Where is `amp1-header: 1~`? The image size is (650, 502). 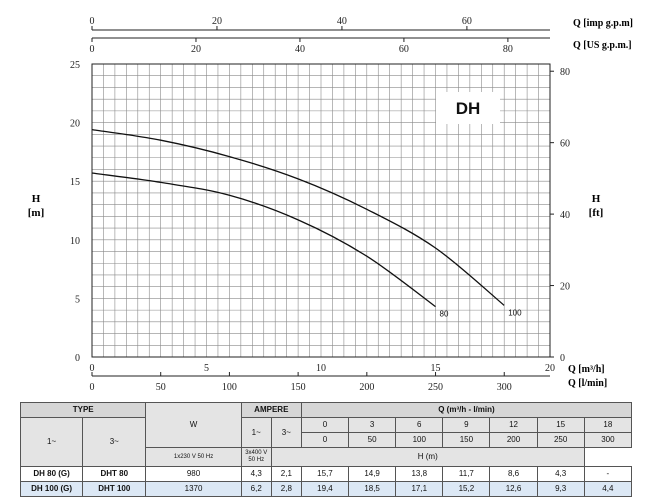 amp1-header: 1~ is located at coordinates (256, 432).